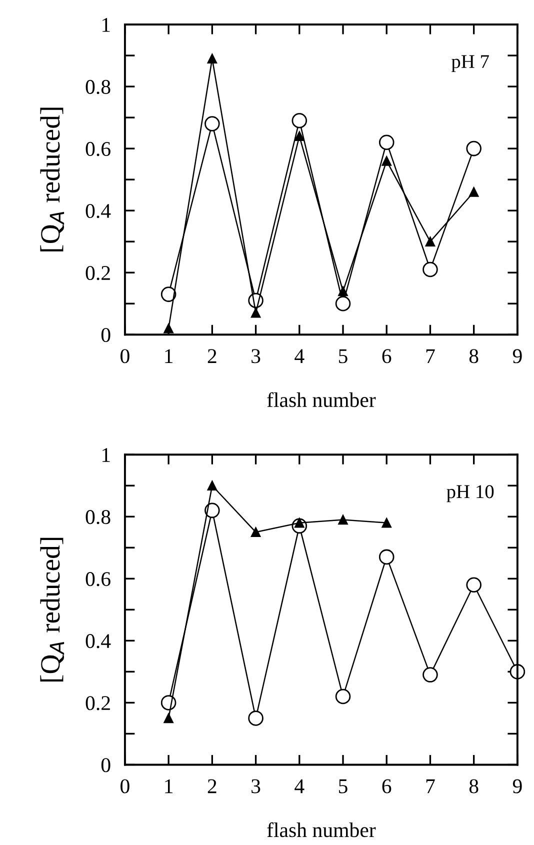  Describe the element at coordinates (470, 63) in the screenshot. I see `annotation: pH 7` at that location.